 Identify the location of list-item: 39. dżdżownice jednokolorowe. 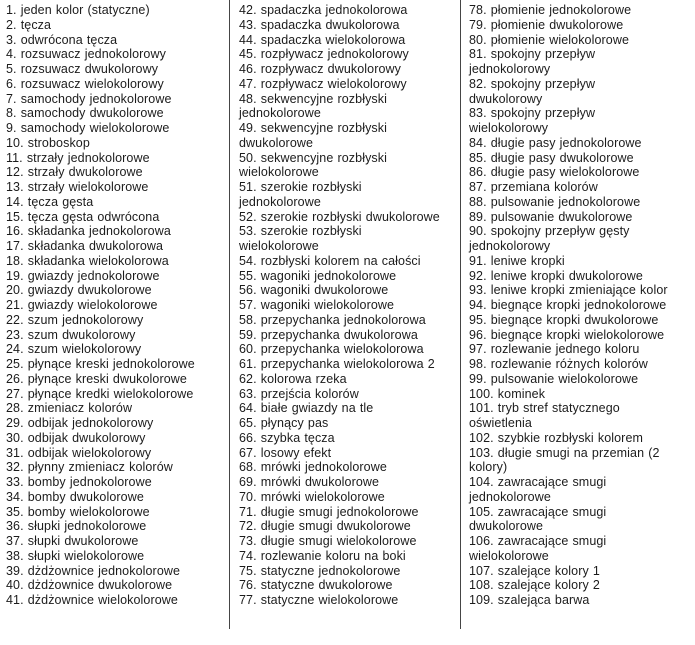
(93, 570).